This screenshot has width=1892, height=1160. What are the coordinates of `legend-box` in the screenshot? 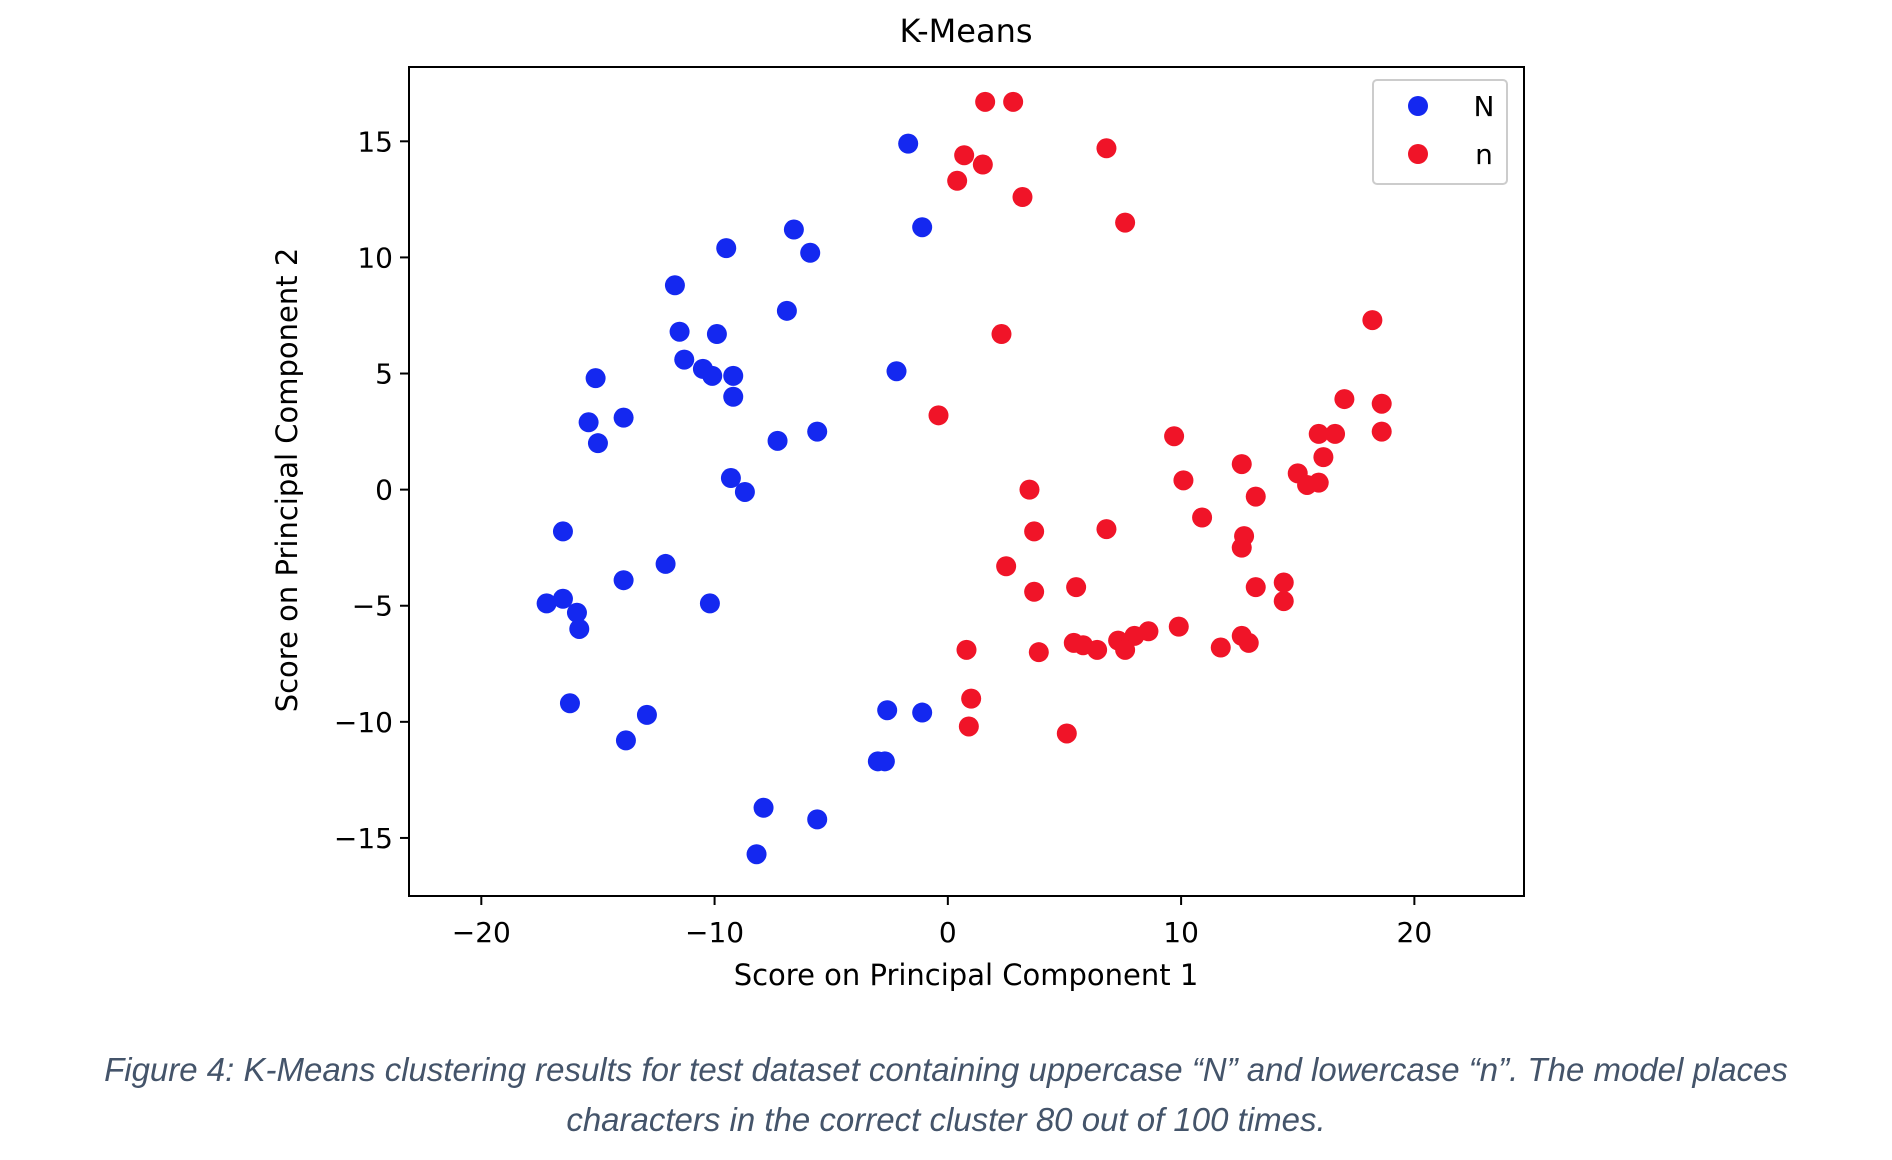 It's located at (1440, 132).